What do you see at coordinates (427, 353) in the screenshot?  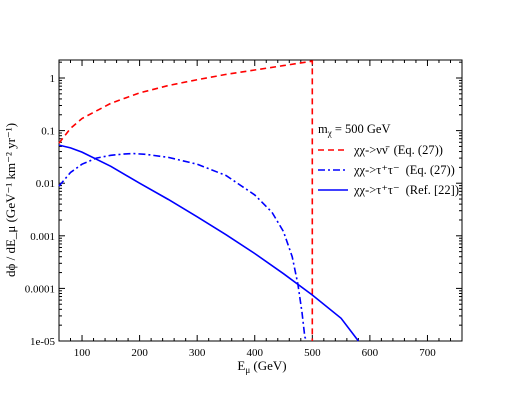 I see `x-tick-label: 700` at bounding box center [427, 353].